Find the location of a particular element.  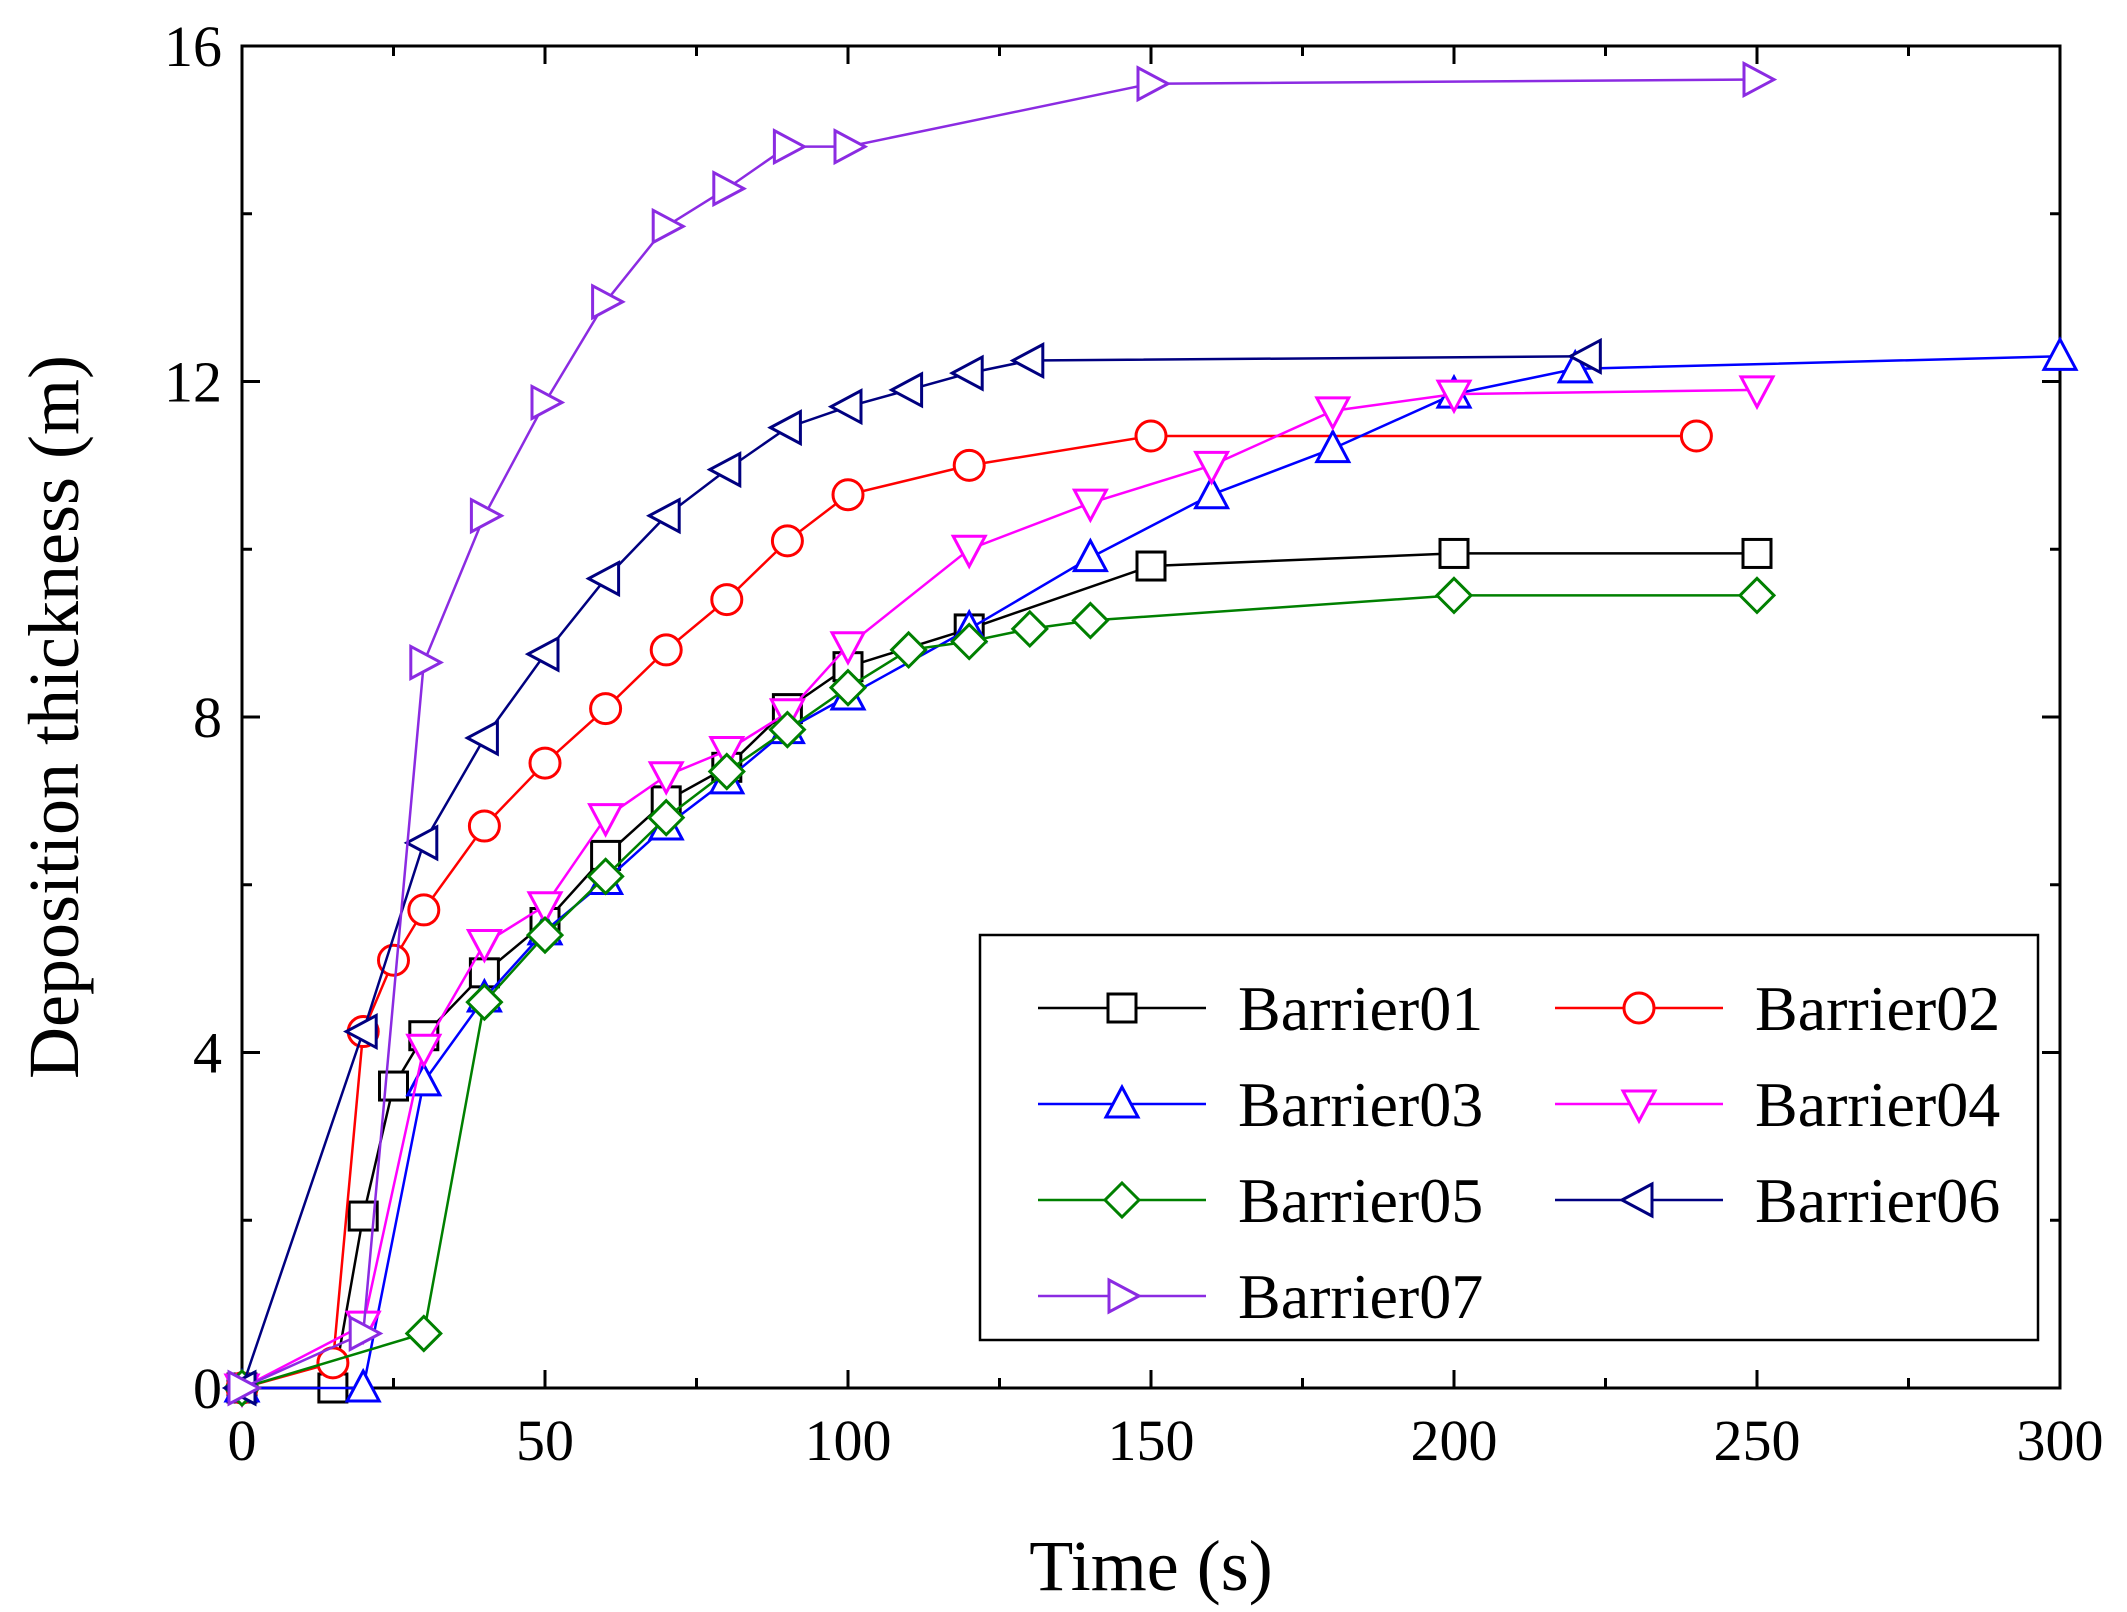

x-axis-label: Time (s) is located at coordinates (1150, 1566).